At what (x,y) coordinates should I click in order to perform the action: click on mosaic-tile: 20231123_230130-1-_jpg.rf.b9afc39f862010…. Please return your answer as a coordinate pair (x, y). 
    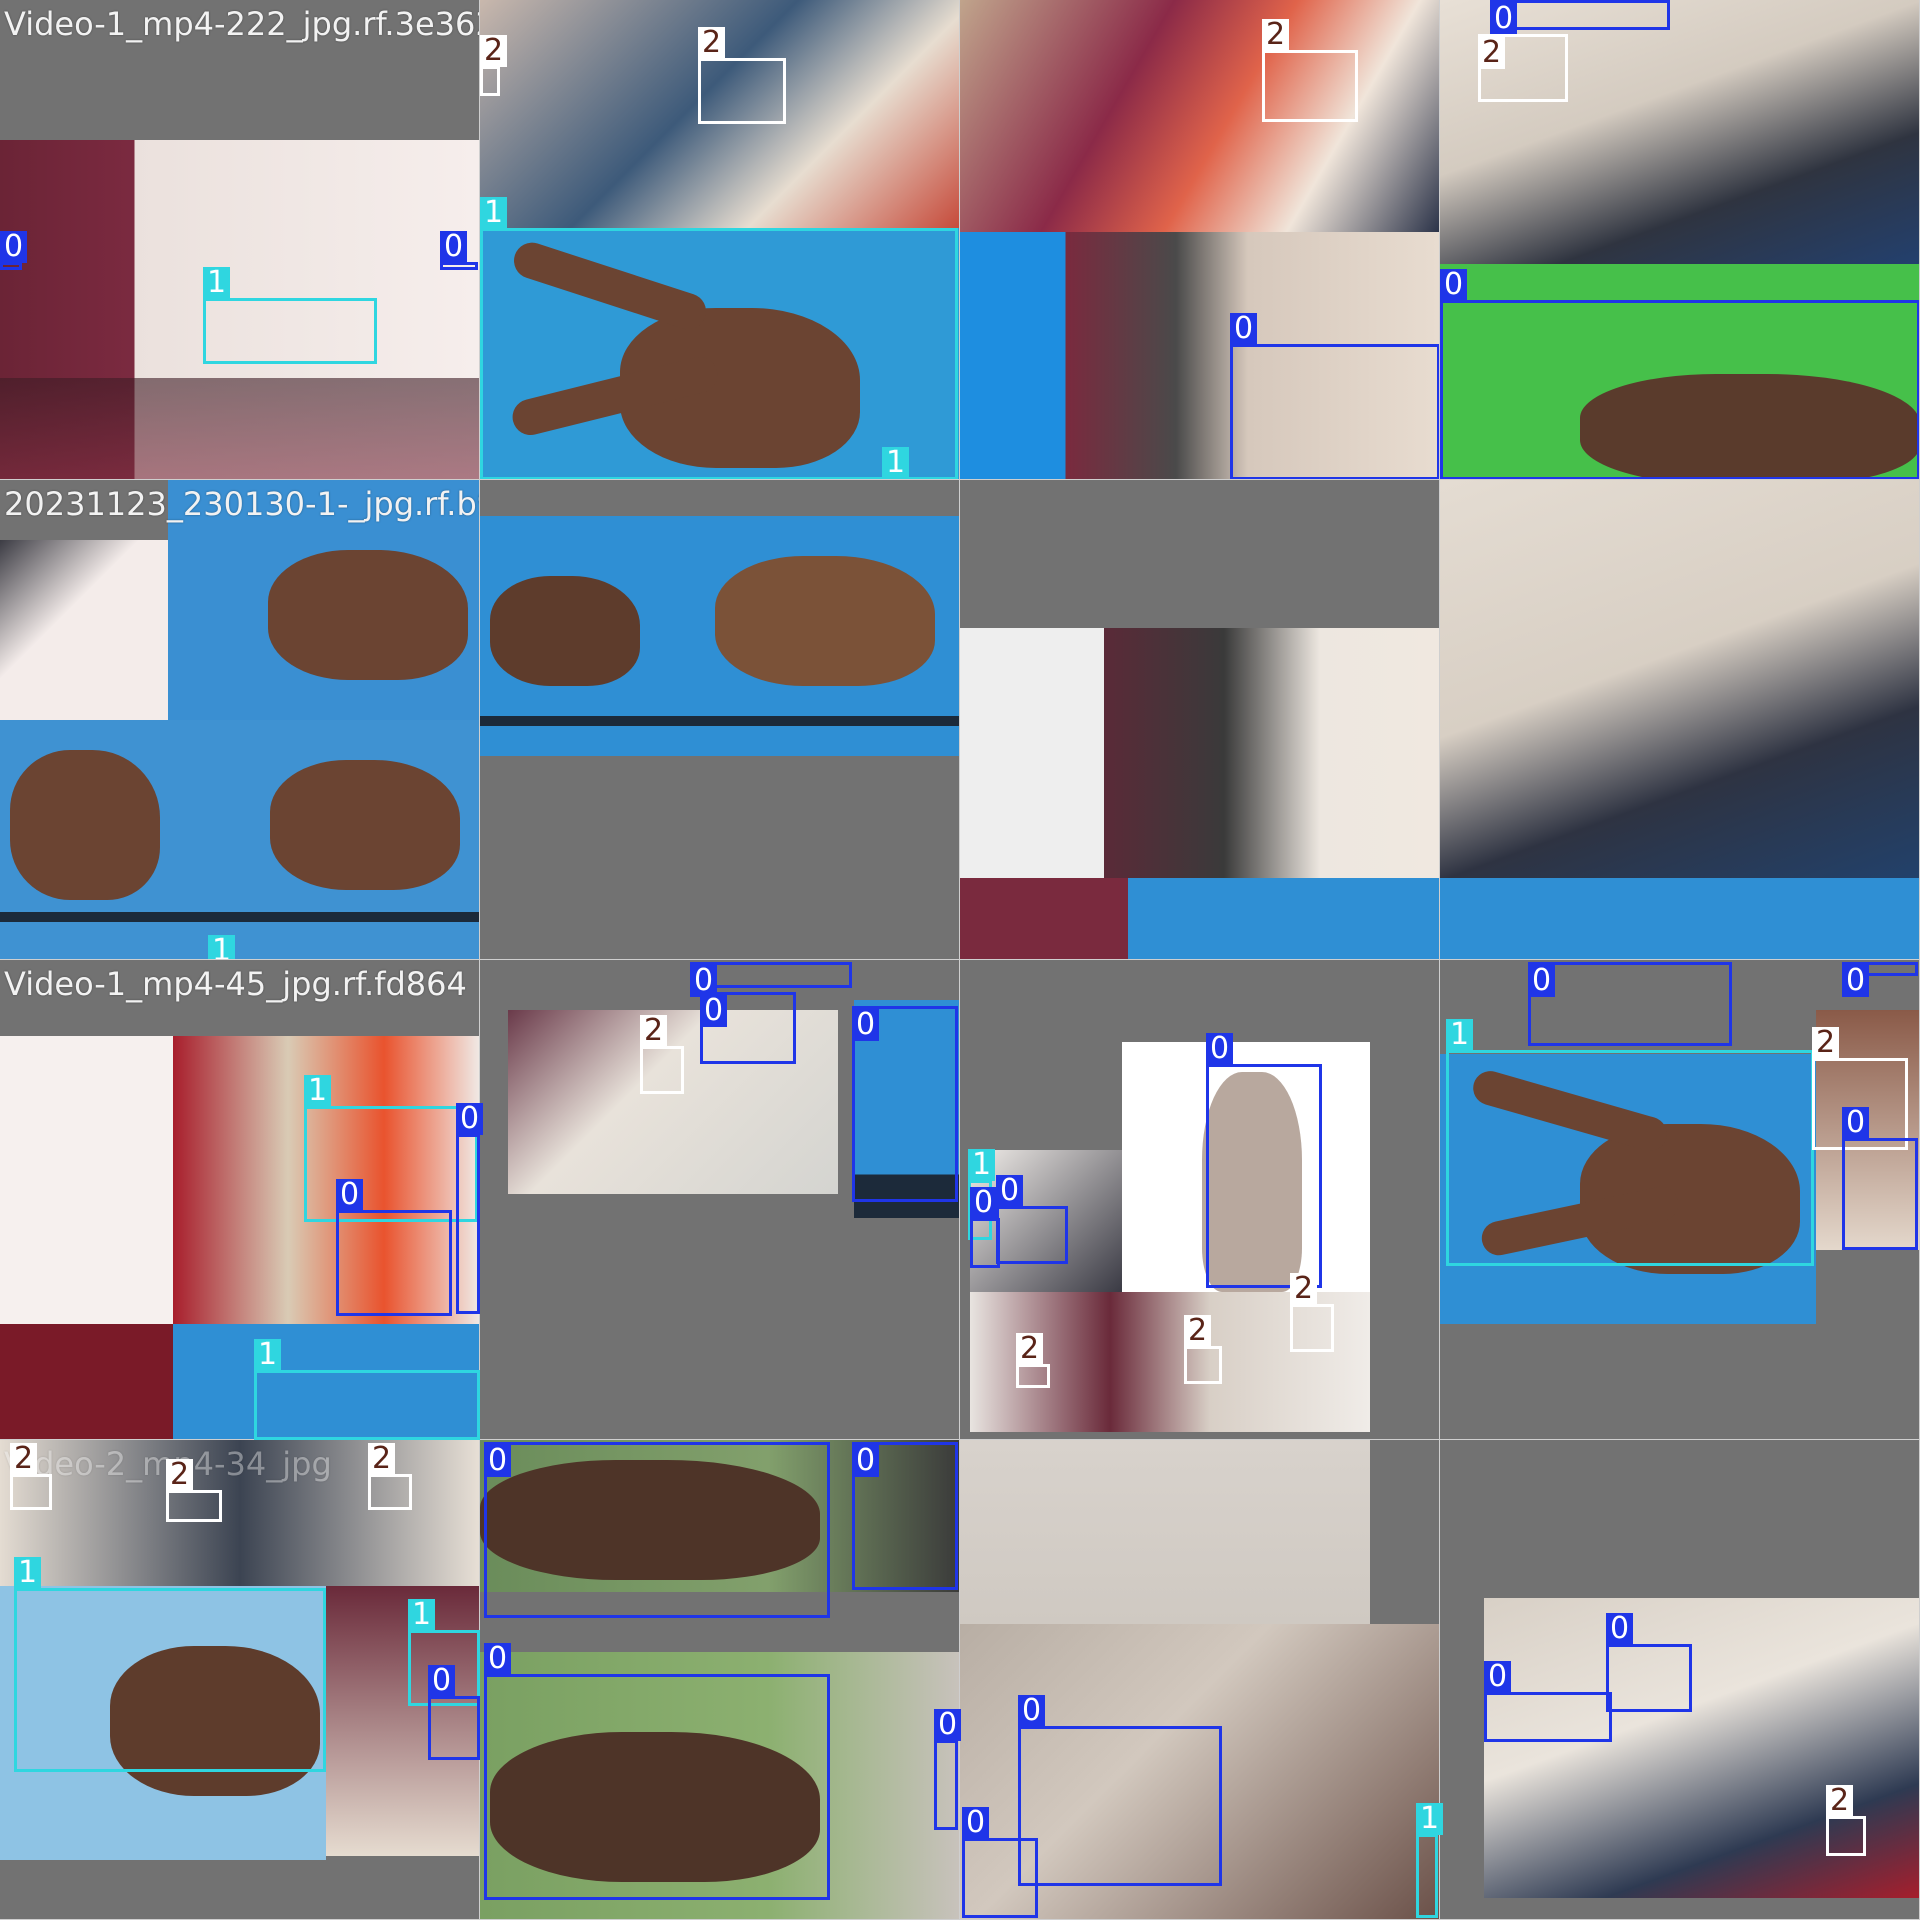
    Looking at the image, I should click on (240, 720).